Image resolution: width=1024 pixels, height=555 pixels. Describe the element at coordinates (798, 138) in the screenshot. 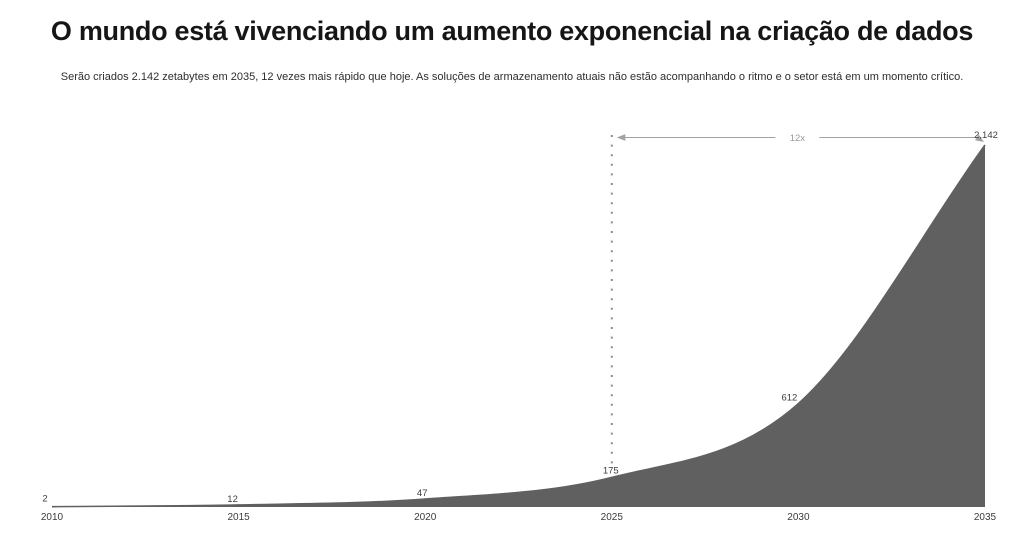

I see `annotation-12x-label: 12x` at that location.